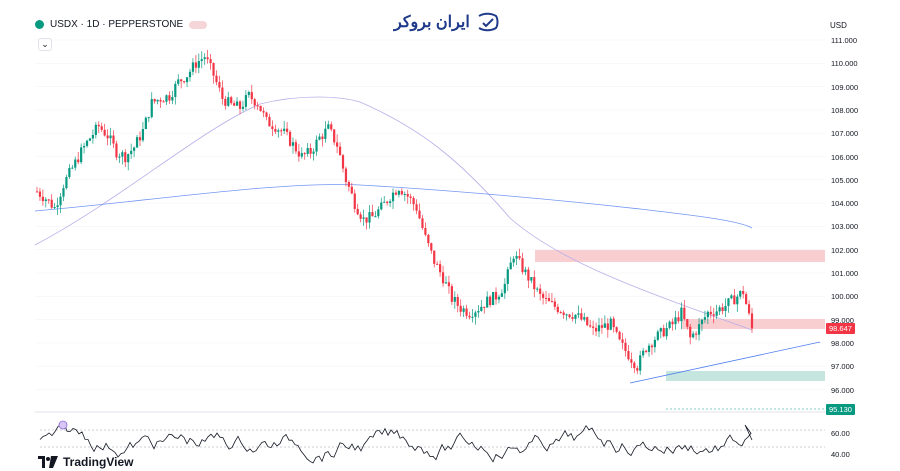 The height and width of the screenshot is (471, 900). Describe the element at coordinates (845, 250) in the screenshot. I see `price-tick-label: 102.000` at that location.